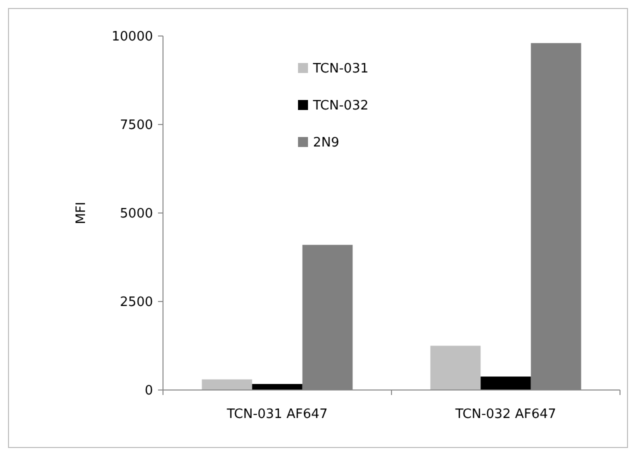 This screenshot has height=456, width=636. I want to click on y-tick-label: 5000, so click(136, 214).